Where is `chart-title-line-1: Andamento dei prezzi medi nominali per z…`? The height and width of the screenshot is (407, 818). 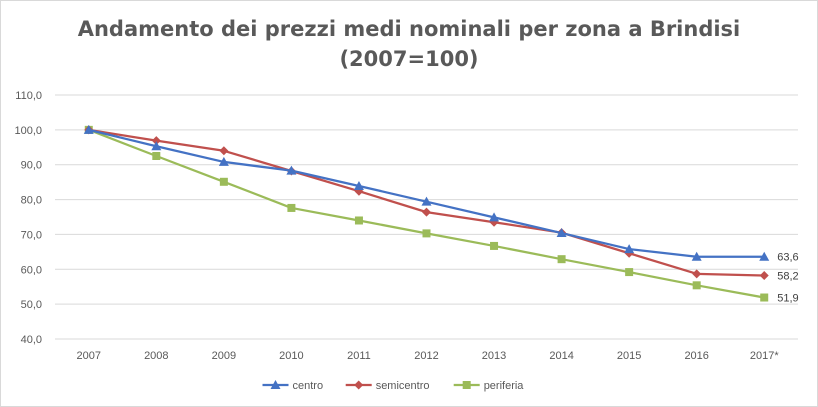
chart-title-line-1: Andamento dei prezzi medi nominali per z… is located at coordinates (409, 29).